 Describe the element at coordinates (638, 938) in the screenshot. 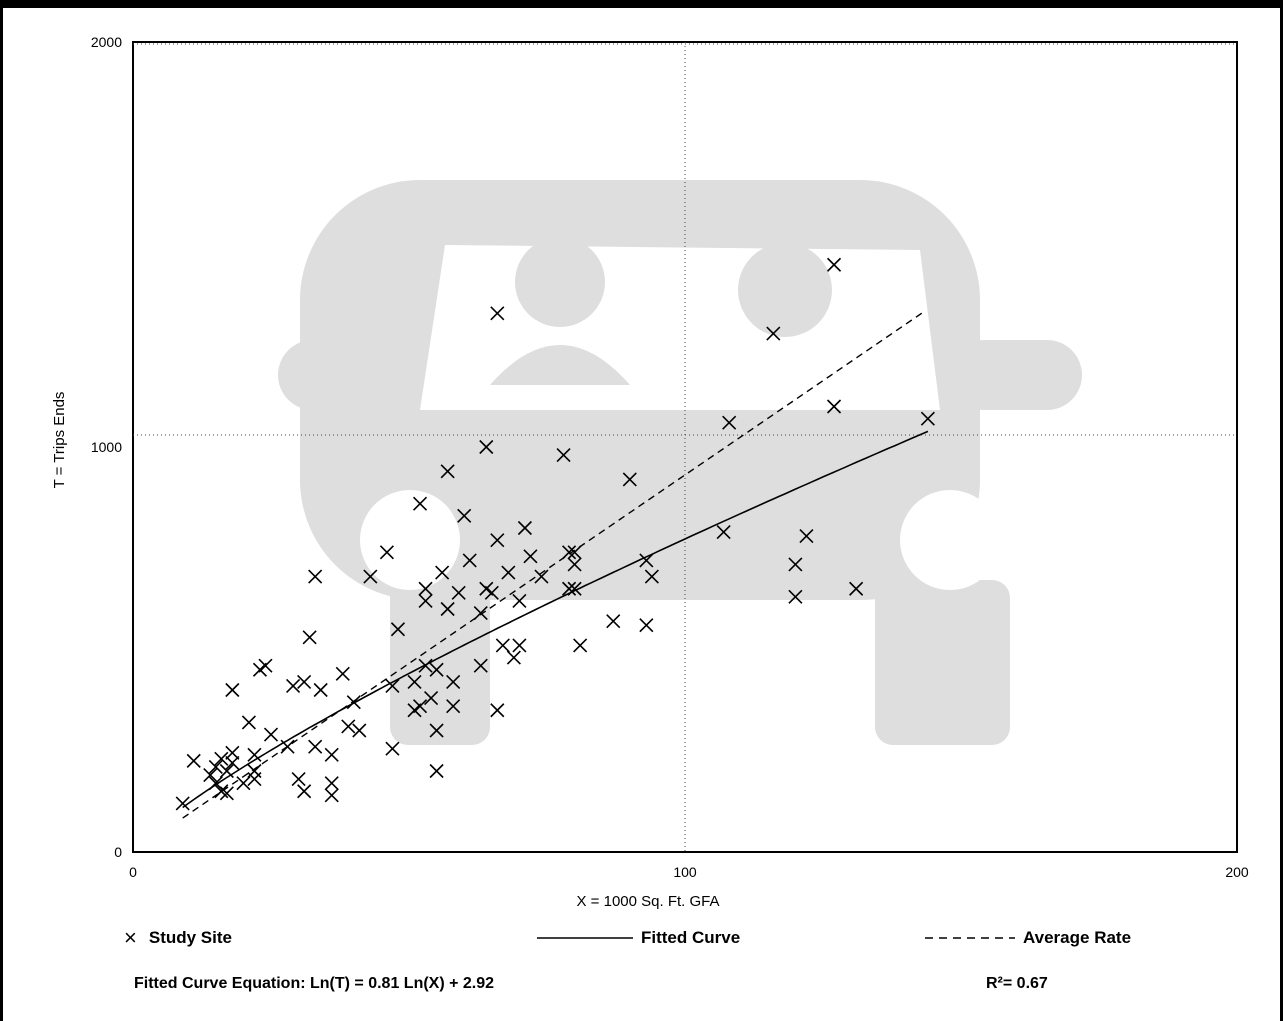

I see `legend-fitted-curve: Fitted Curve` at that location.